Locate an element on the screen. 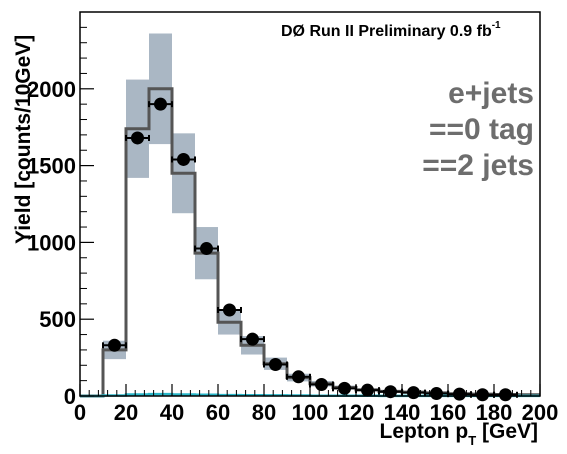 The image size is (567, 454). x-tick-label: 80 is located at coordinates (264, 412).